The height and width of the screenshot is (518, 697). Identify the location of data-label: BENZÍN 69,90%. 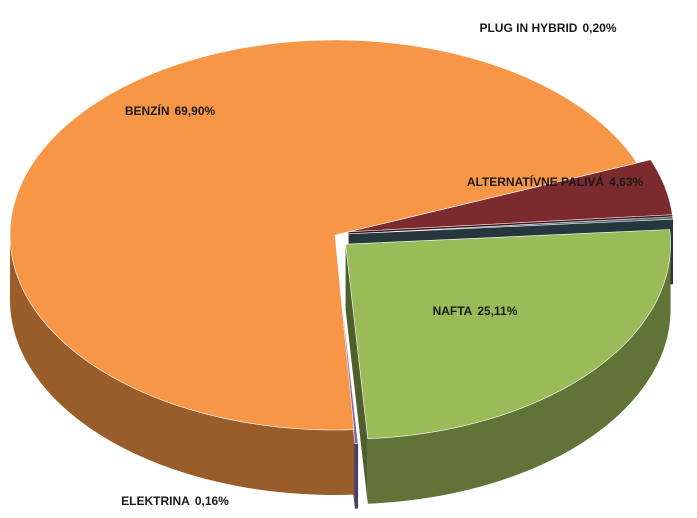
(170, 110).